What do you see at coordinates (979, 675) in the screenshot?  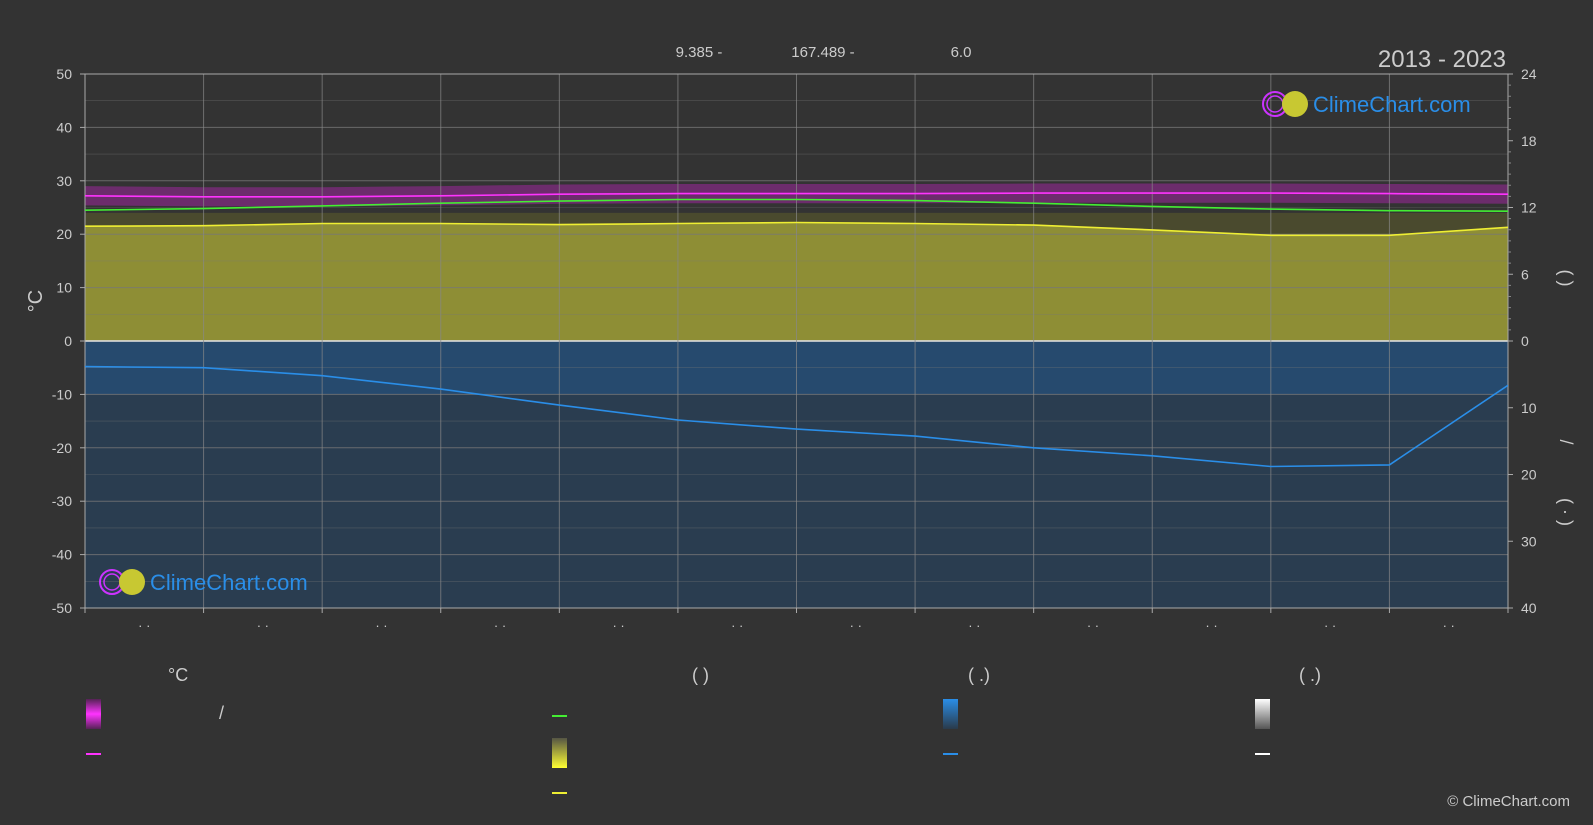 I see `legend-precip-title: ( .)` at bounding box center [979, 675].